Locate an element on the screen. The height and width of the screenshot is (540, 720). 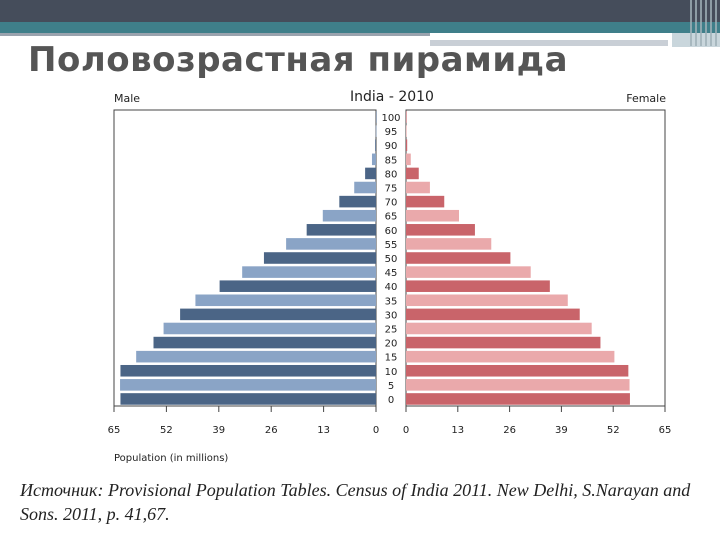
female-x-axis: 0 13 26 39 52 65 is located at coordinates (537, 421).